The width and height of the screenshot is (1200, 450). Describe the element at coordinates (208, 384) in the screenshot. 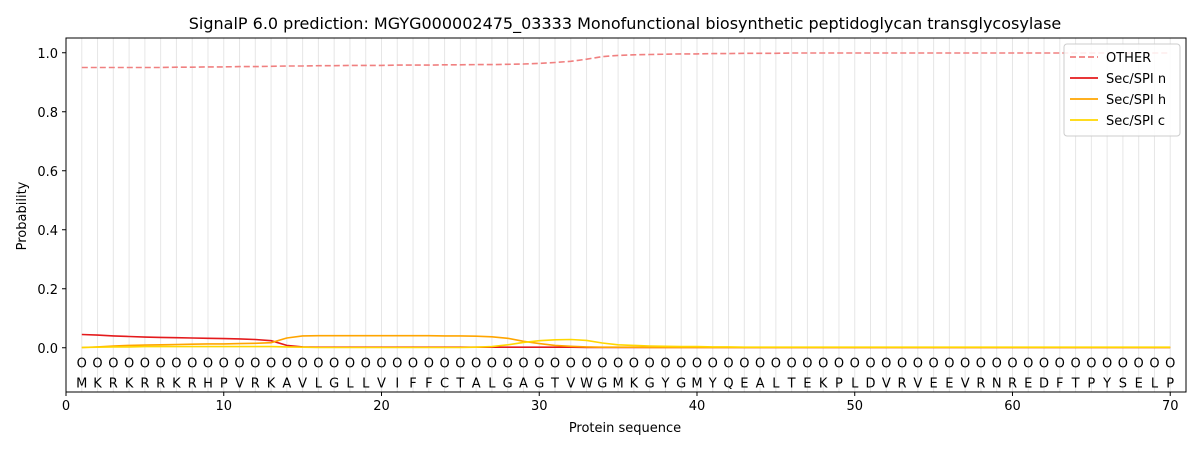

I see `sequence-residue: H` at that location.